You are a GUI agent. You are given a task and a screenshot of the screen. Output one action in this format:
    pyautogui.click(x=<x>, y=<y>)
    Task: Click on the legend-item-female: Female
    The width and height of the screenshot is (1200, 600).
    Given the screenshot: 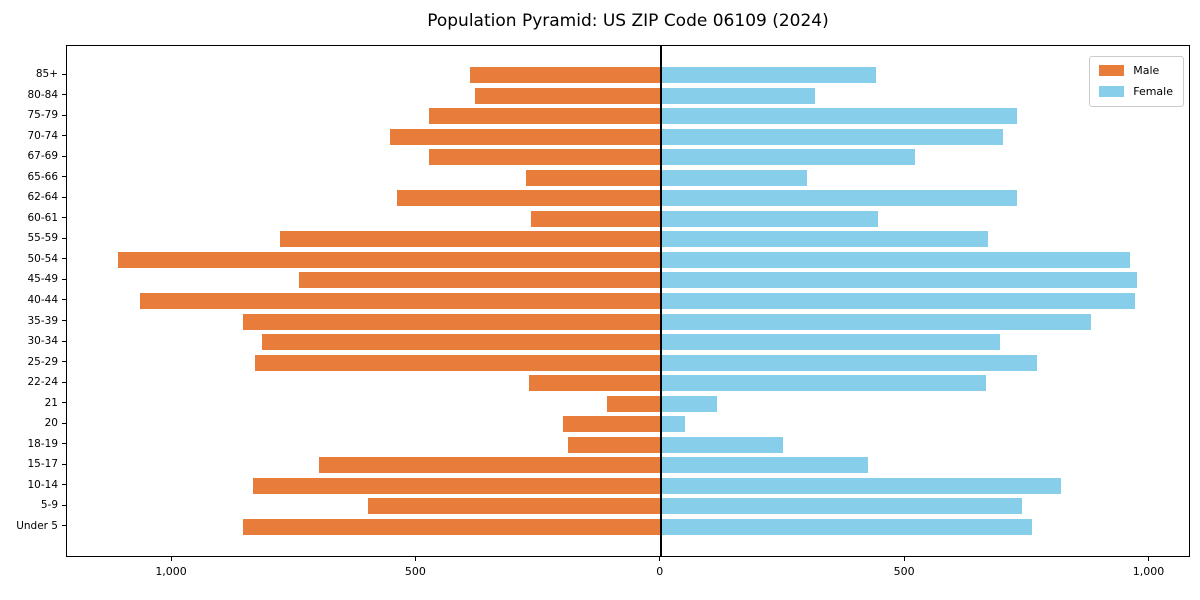 What is the action you would take?
    pyautogui.click(x=1136, y=91)
    